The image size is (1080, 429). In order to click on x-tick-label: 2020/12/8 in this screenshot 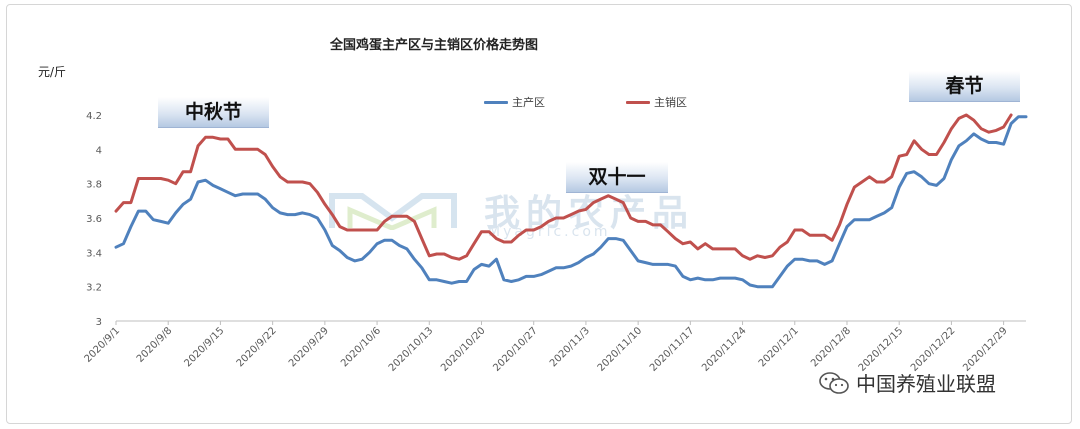, I will do `click(831, 347)`.